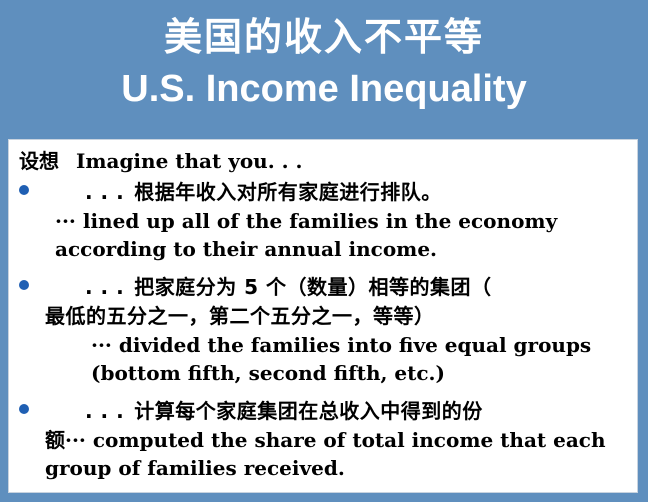 The width and height of the screenshot is (648, 502). What do you see at coordinates (323, 161) in the screenshot?
I see `intro-line: 设想 Imagine that you. . .` at bounding box center [323, 161].